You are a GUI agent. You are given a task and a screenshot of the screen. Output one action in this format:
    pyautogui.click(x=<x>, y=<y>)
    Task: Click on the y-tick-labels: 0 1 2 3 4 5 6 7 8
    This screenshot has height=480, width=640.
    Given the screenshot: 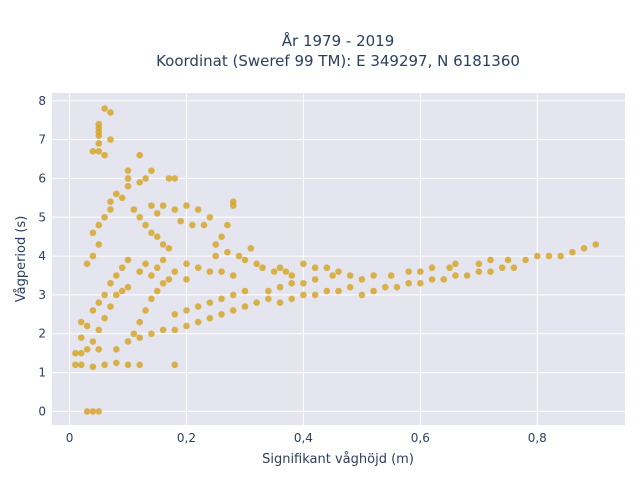 What is the action you would take?
    pyautogui.click(x=42, y=256)
    